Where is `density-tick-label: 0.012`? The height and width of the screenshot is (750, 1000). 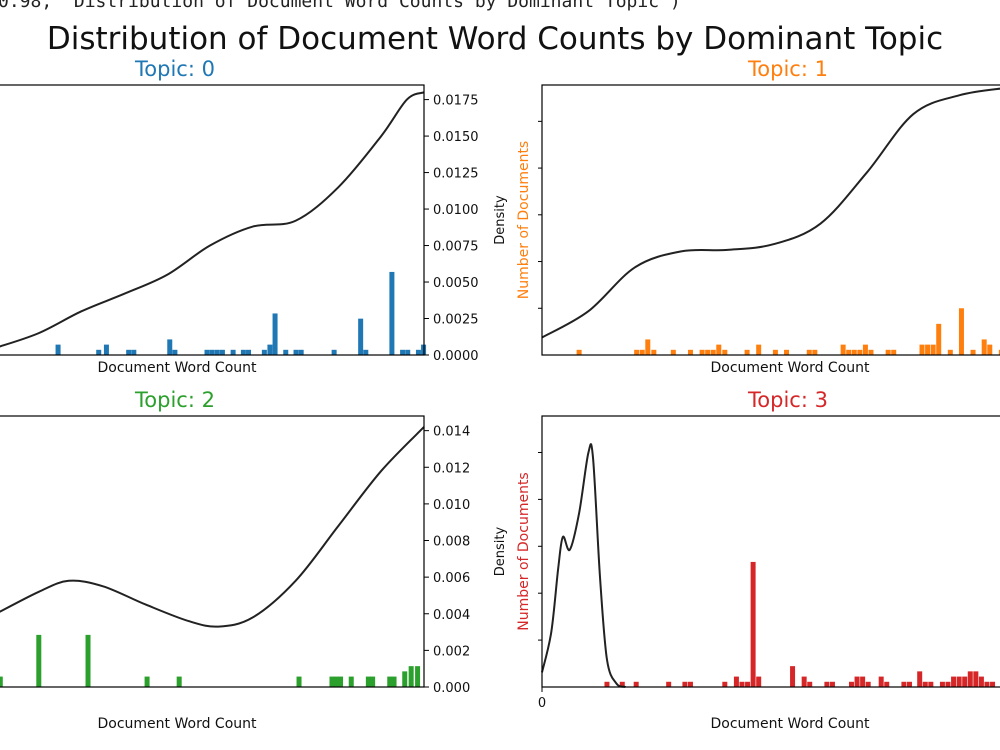
density-tick-label: 0.012 is located at coordinates (451, 468).